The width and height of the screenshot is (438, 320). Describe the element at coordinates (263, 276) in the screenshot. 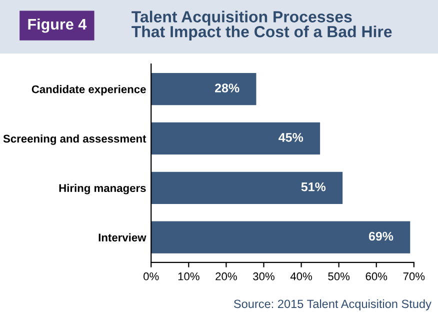

I see `x-tick-label: 30%` at that location.